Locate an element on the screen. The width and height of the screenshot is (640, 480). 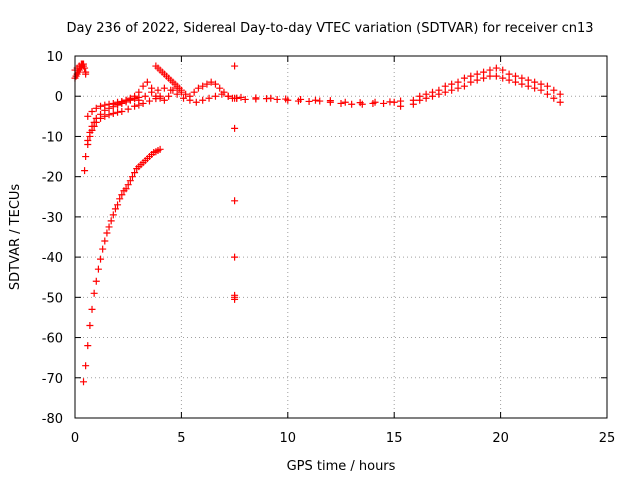
y-tick-label: -60 is located at coordinates (52, 339).